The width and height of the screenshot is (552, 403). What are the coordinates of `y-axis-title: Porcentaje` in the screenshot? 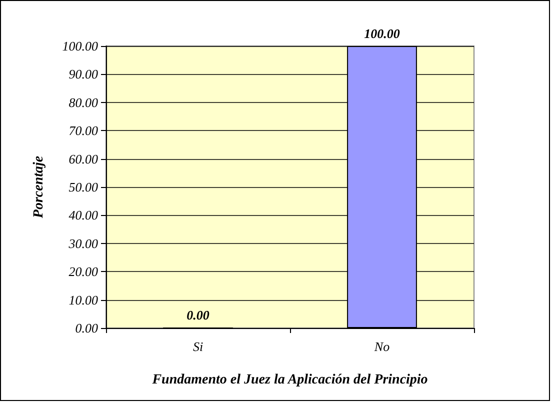 It's located at (39, 187).